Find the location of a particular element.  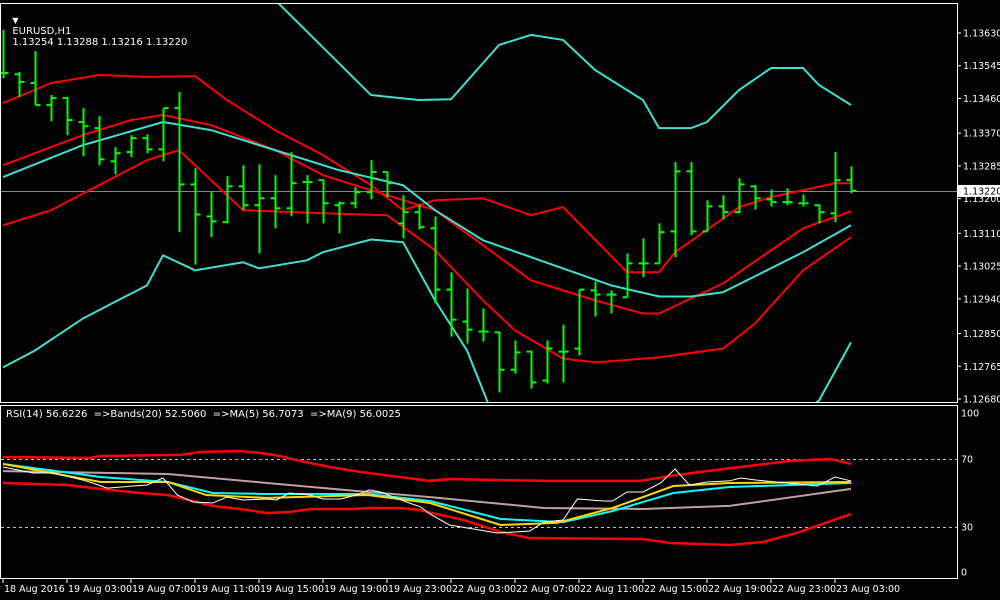

rsi-bands-lower-line is located at coordinates (427, 514).